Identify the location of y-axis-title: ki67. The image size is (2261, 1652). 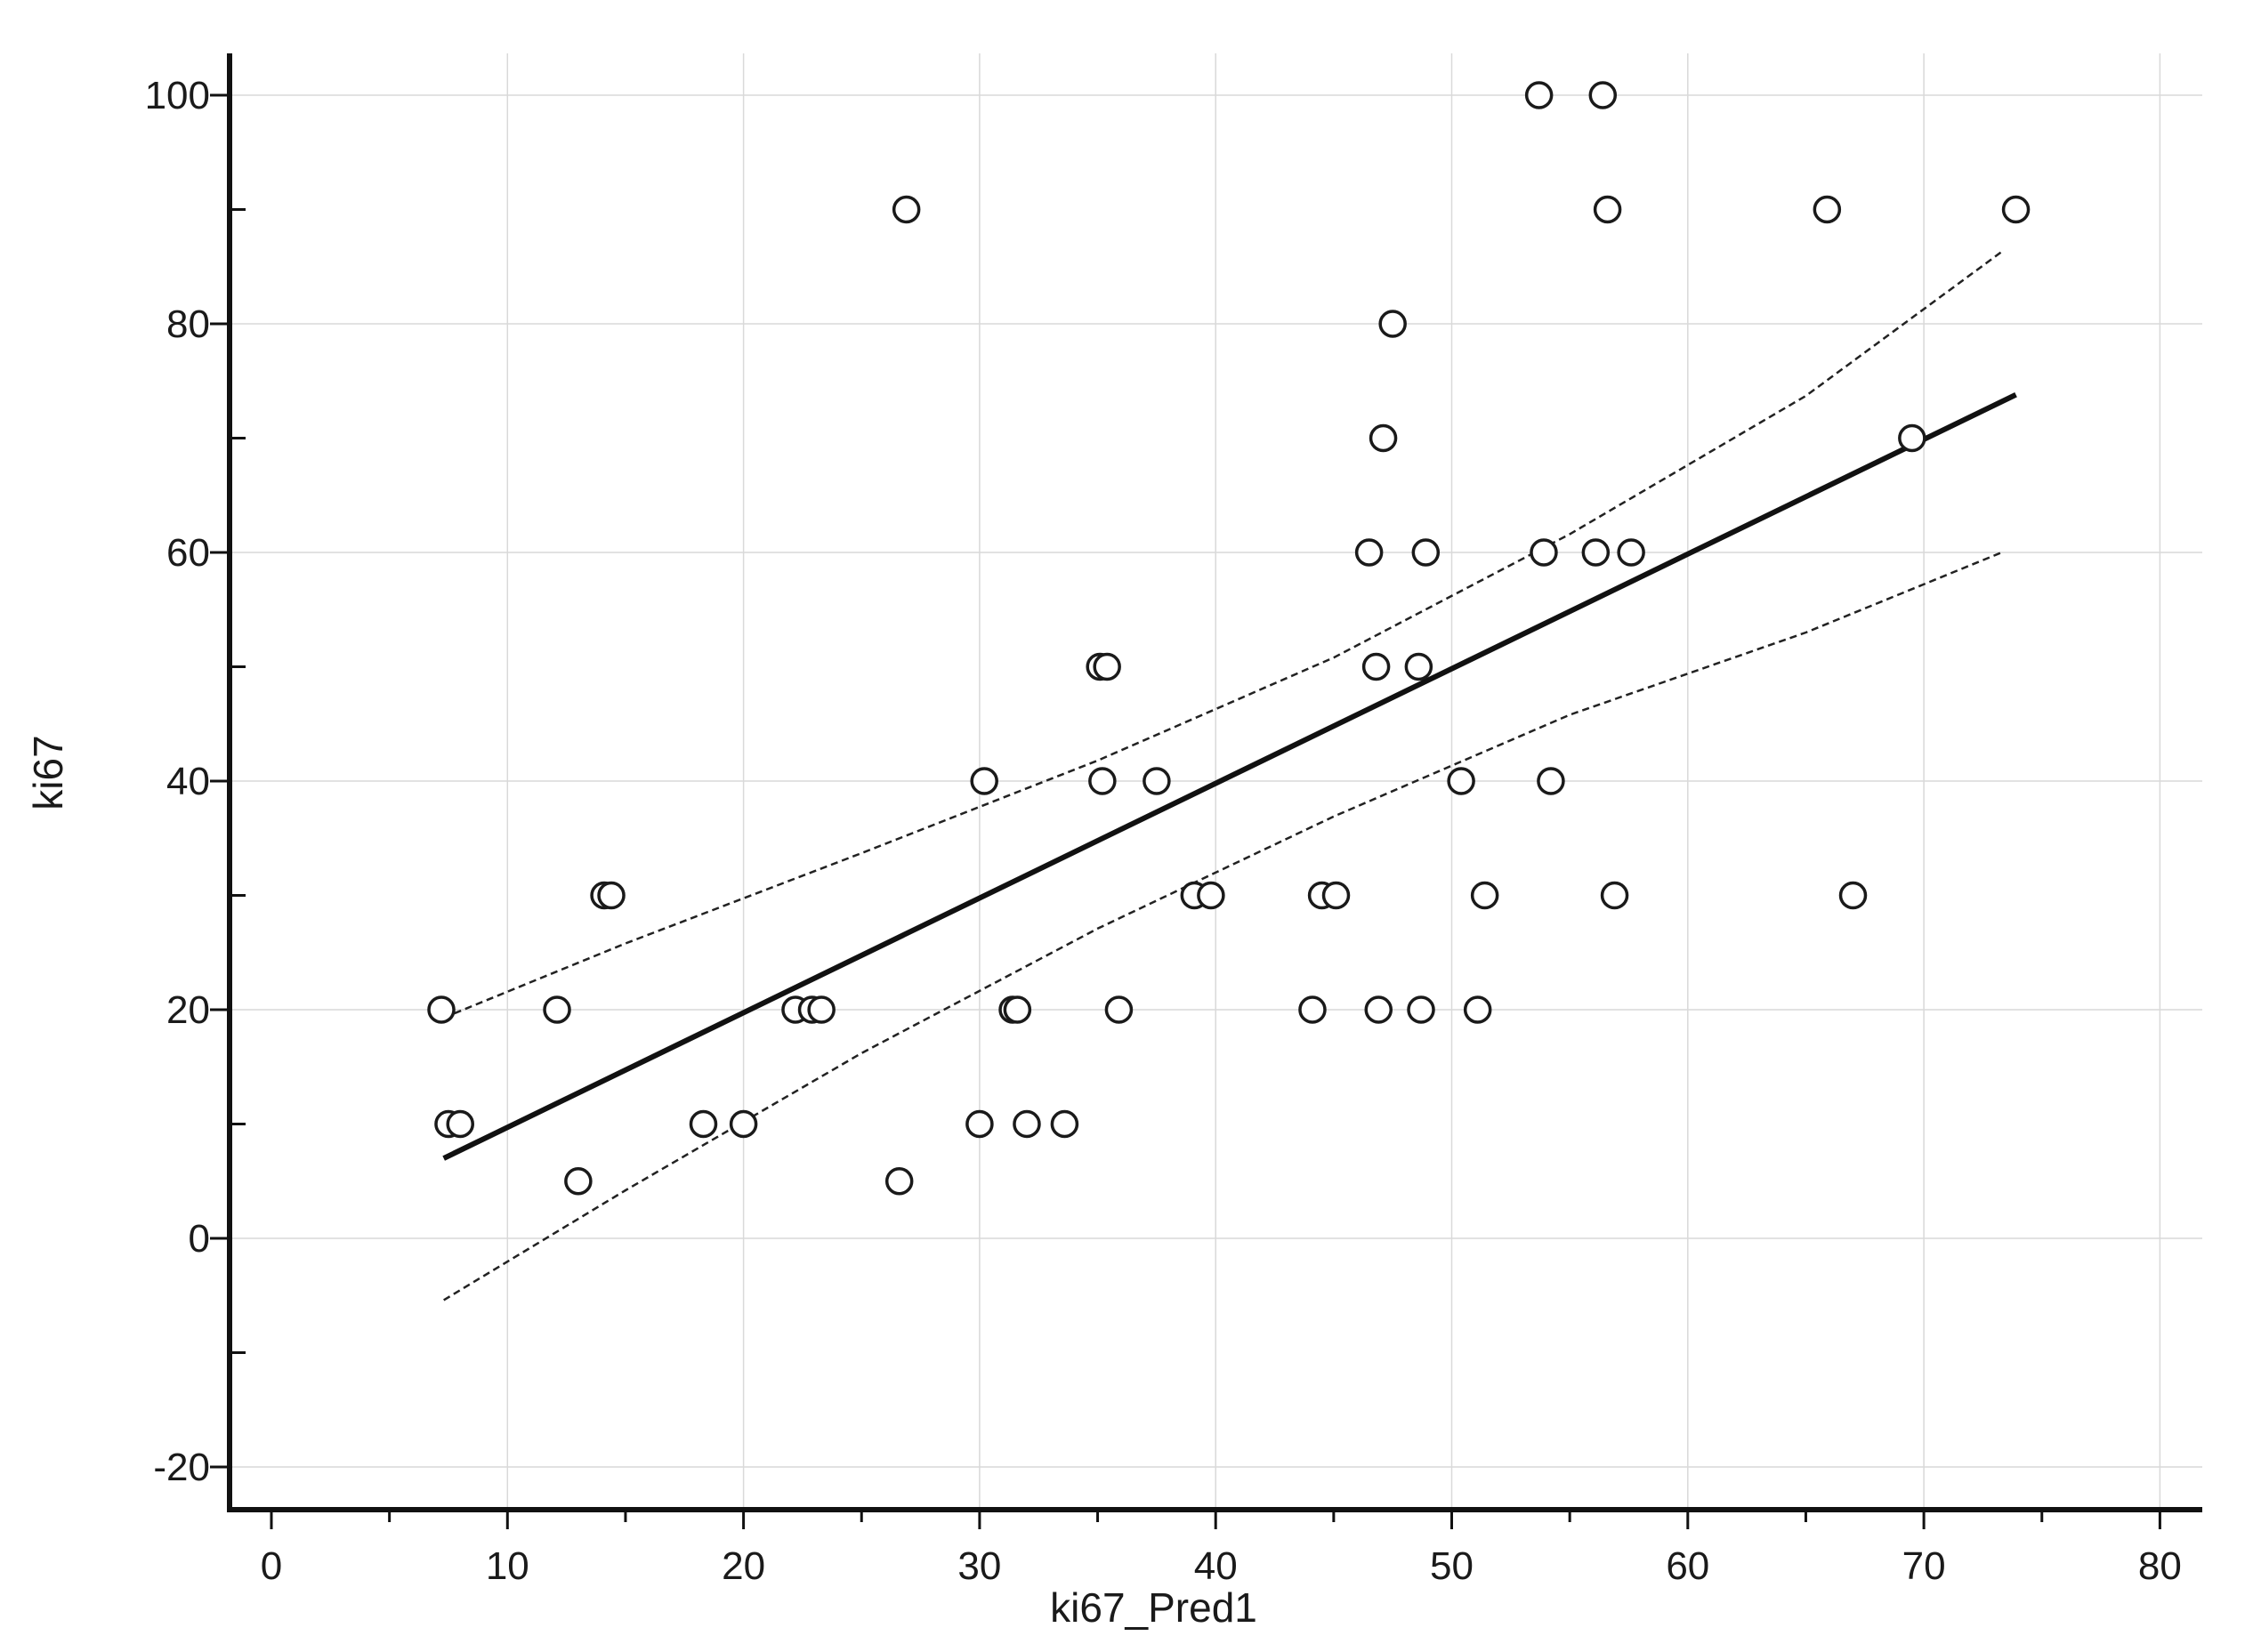
(48, 772).